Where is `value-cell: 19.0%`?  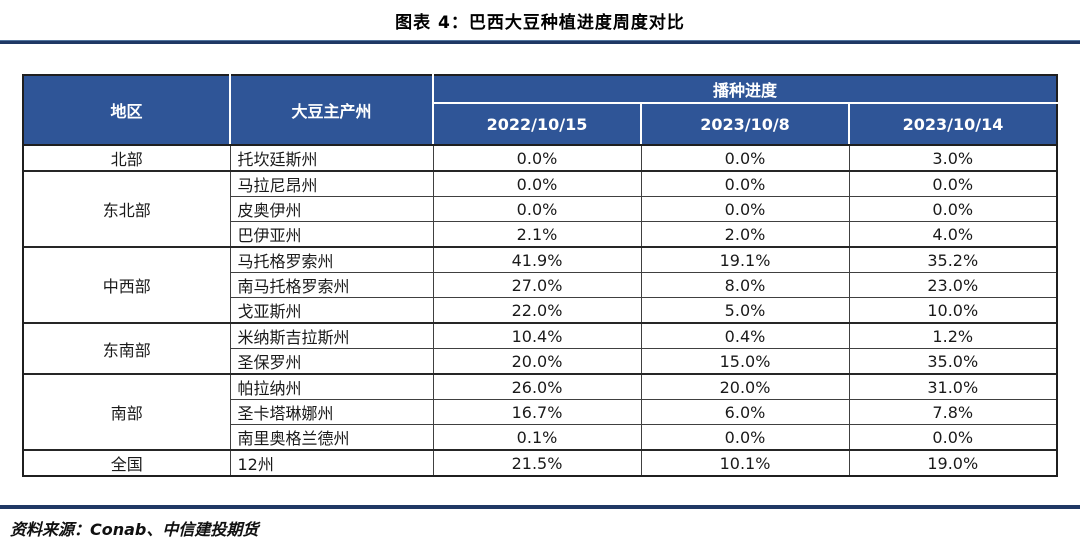
value-cell: 19.0% is located at coordinates (953, 463).